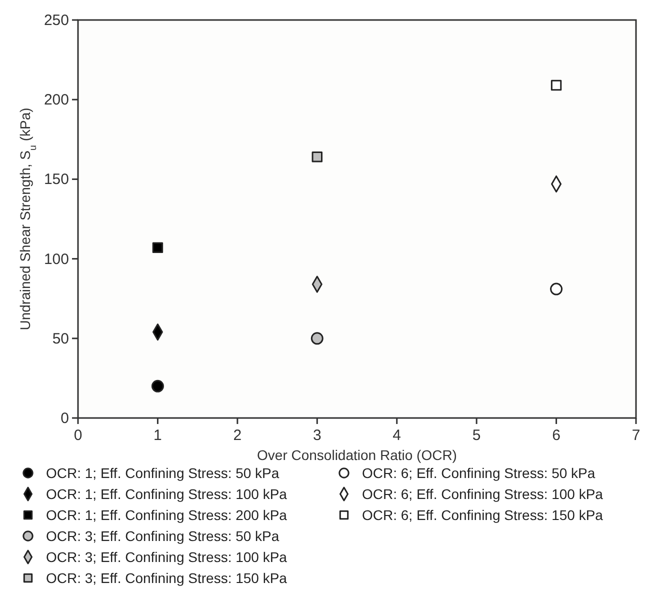  What do you see at coordinates (167, 578) in the screenshot?
I see `legend-label: OCR: 3; Eff. Confining Stress: 150 kPa` at bounding box center [167, 578].